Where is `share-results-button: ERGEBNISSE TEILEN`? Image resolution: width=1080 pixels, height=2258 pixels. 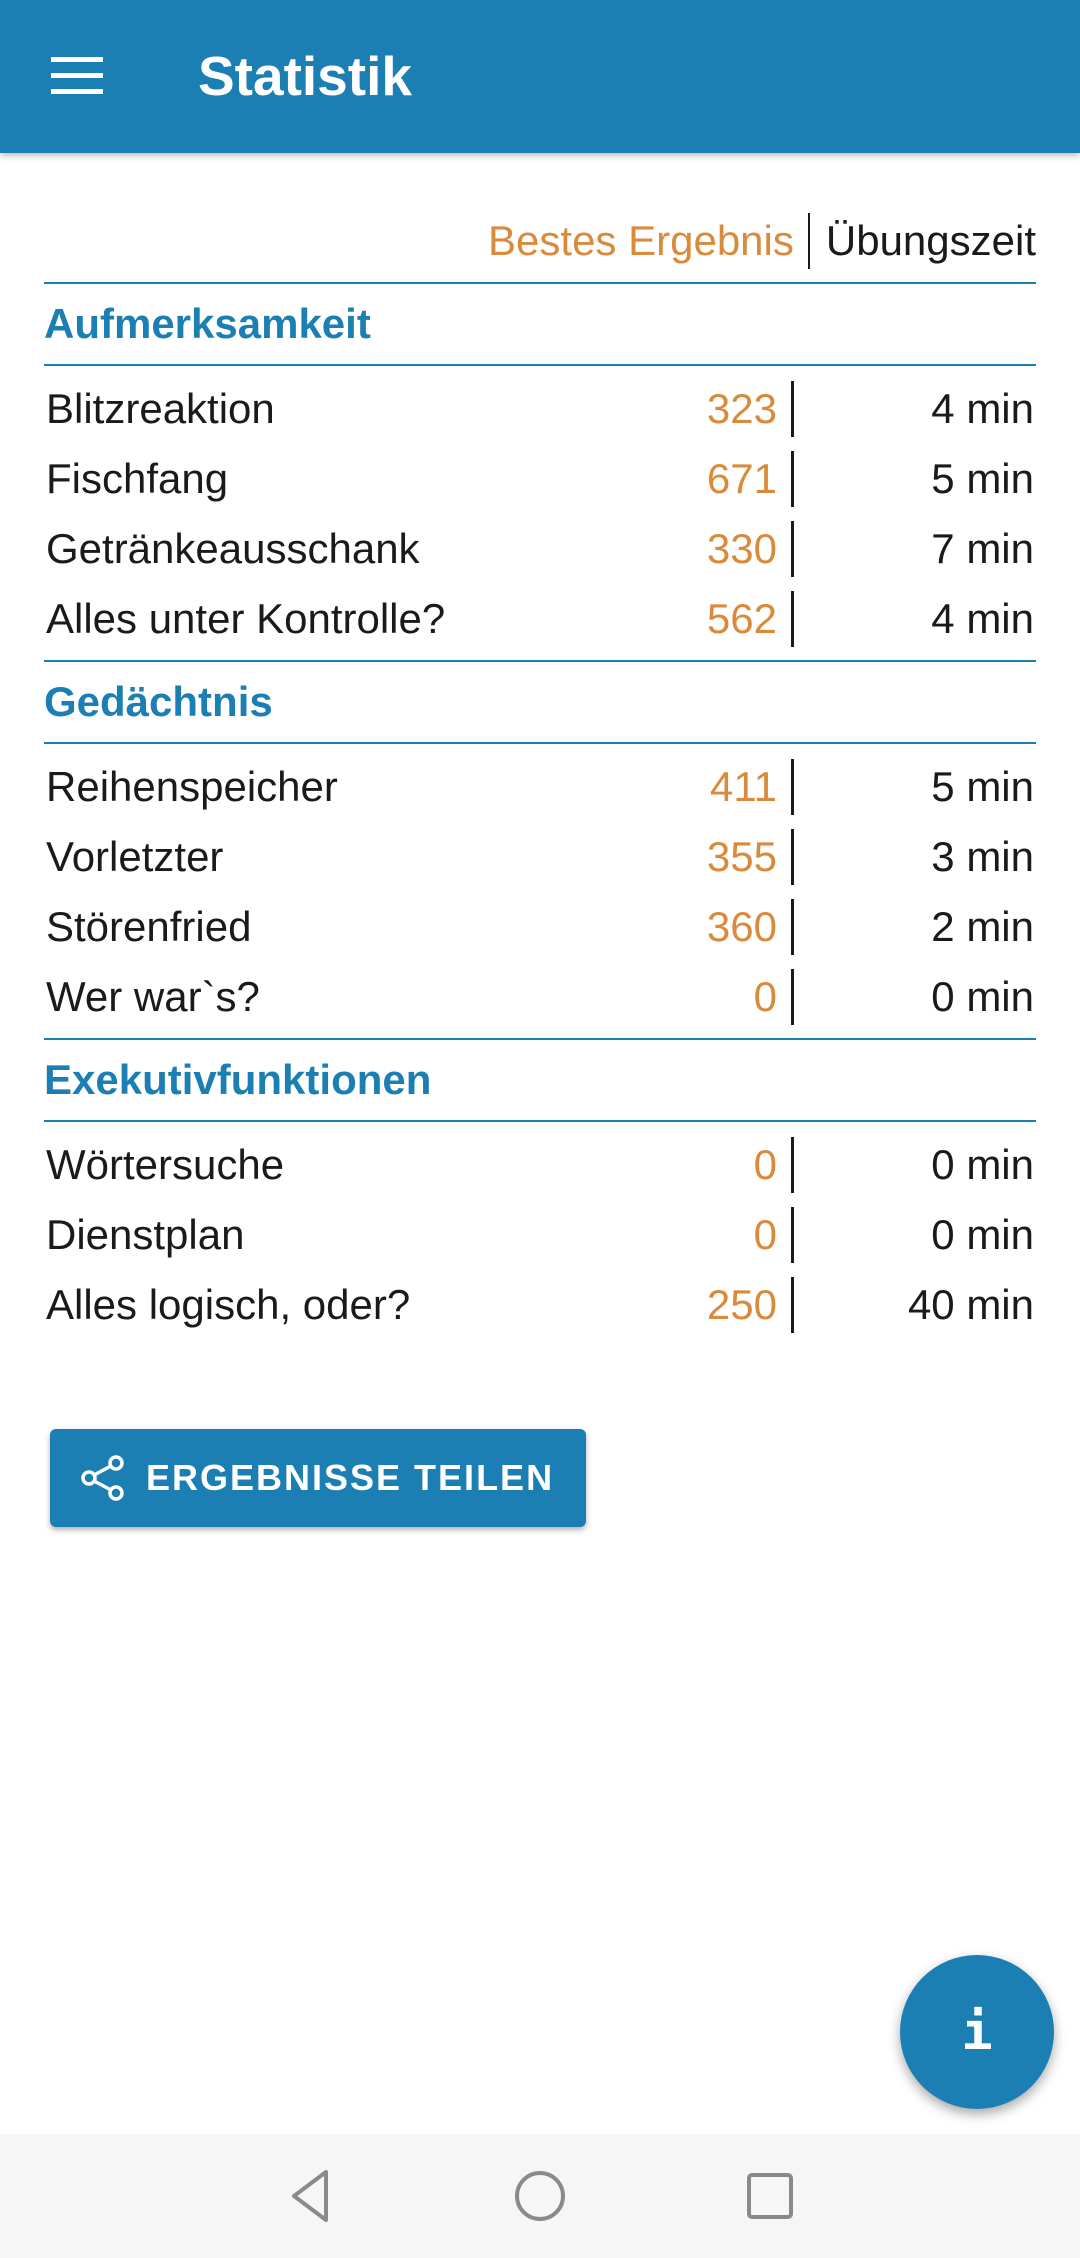 share-results-button: ERGEBNISSE TEILEN is located at coordinates (318, 1478).